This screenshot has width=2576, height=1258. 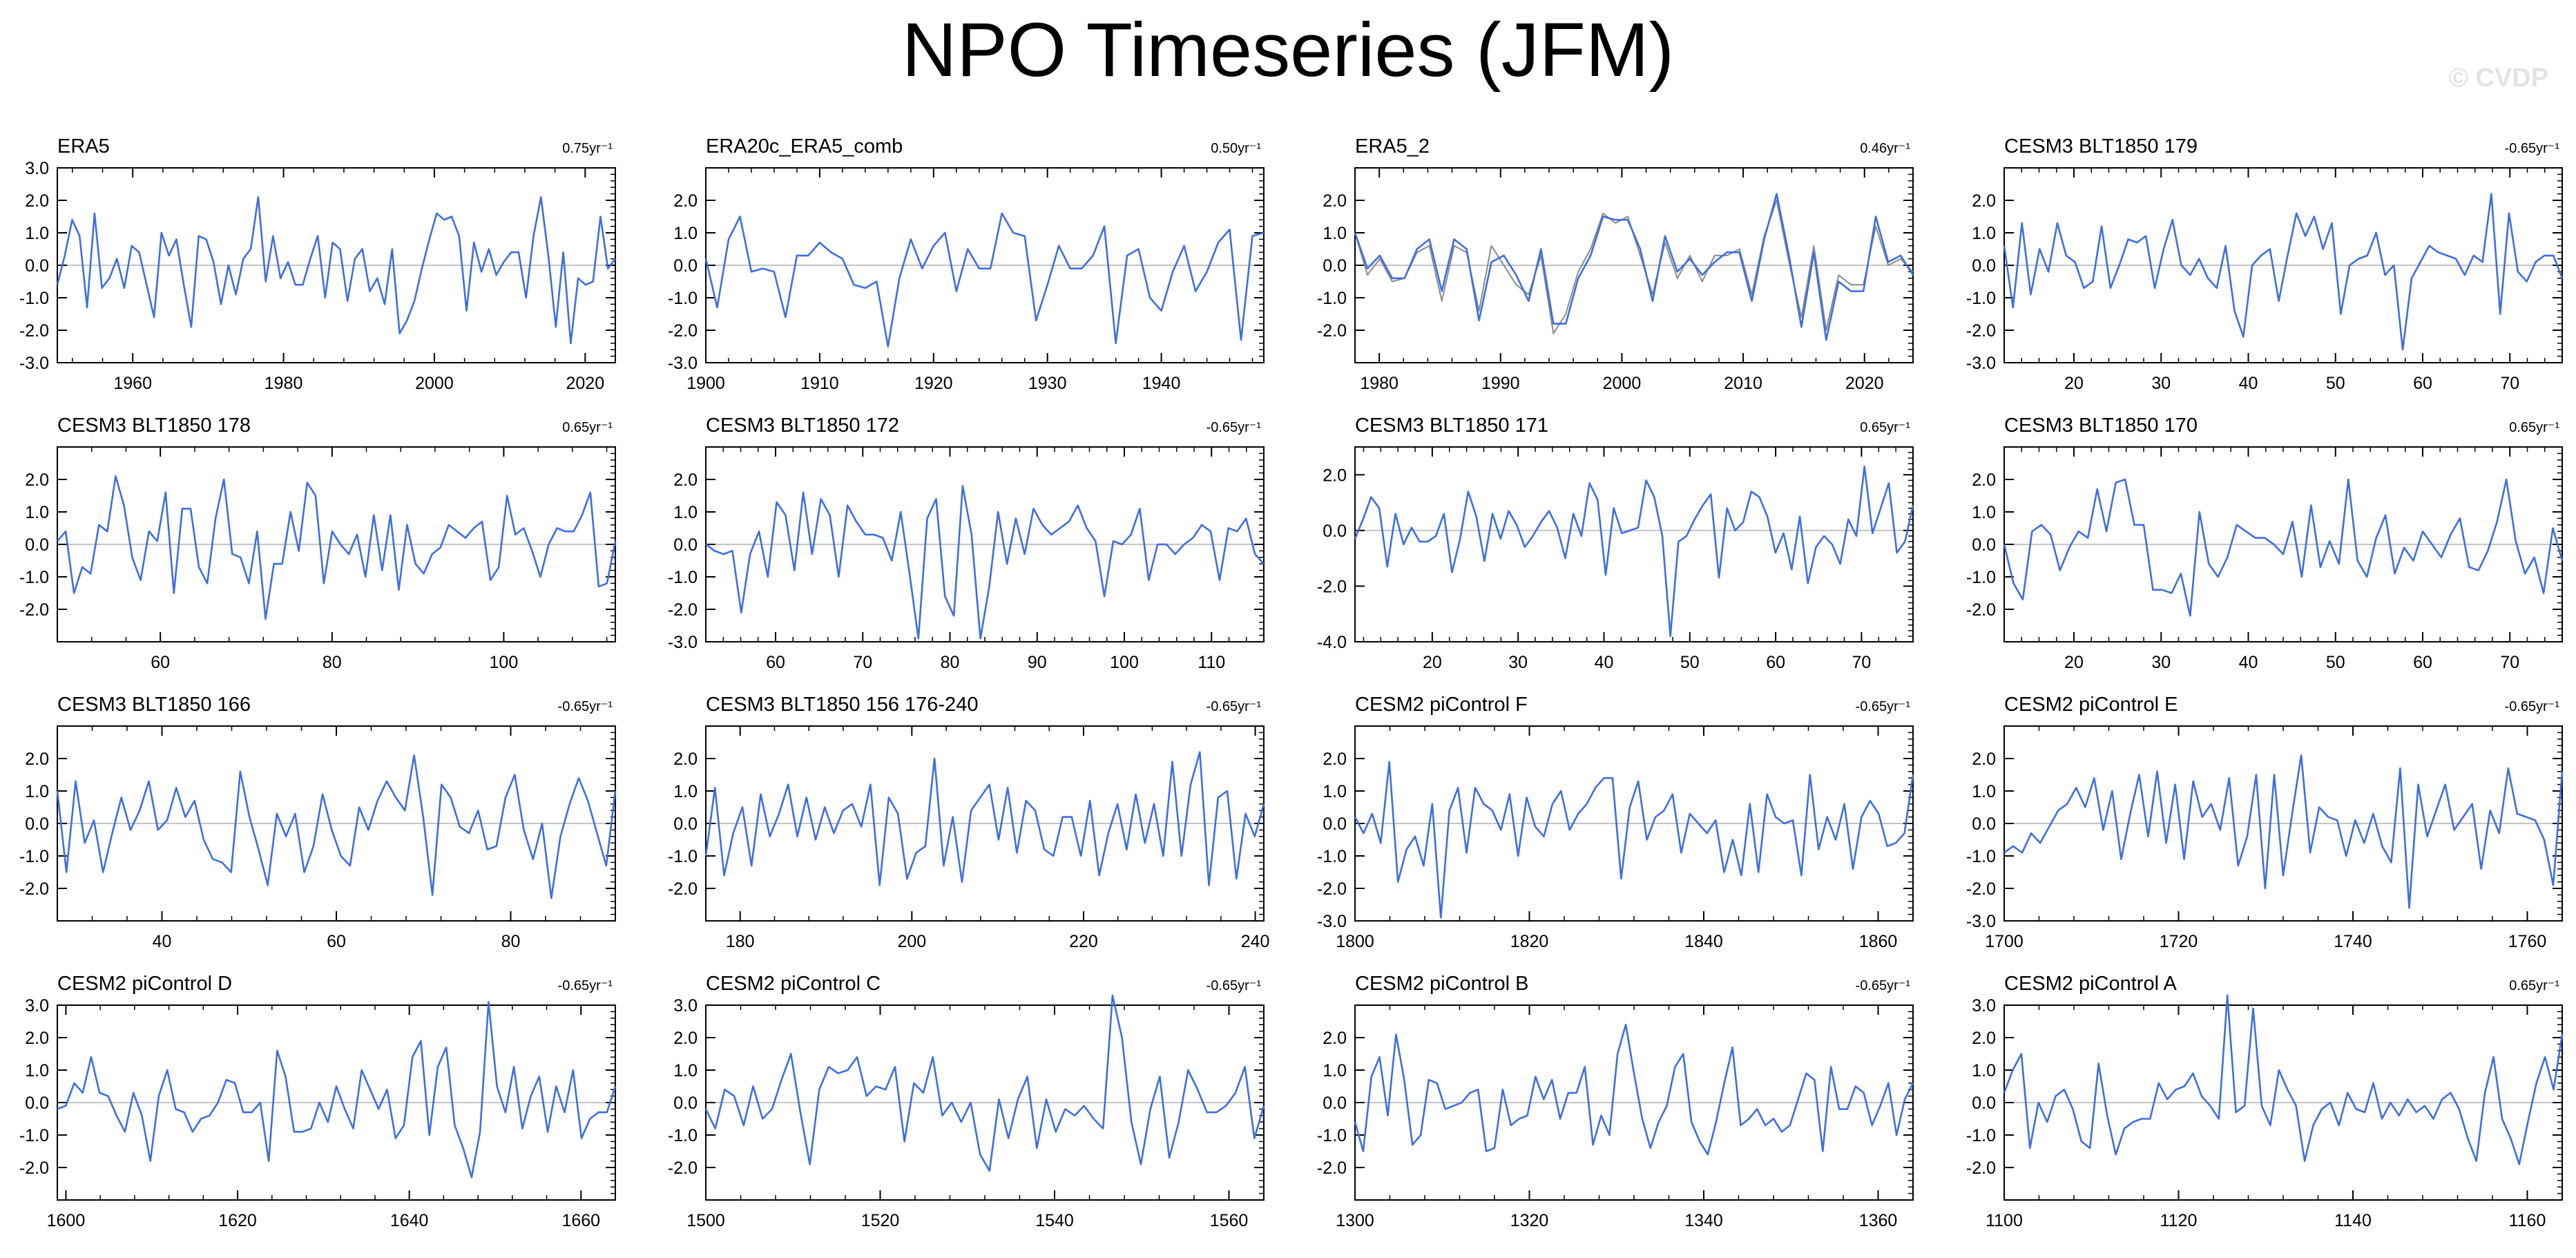 What do you see at coordinates (705, 383) in the screenshot?
I see `x-tick-label: 1900` at bounding box center [705, 383].